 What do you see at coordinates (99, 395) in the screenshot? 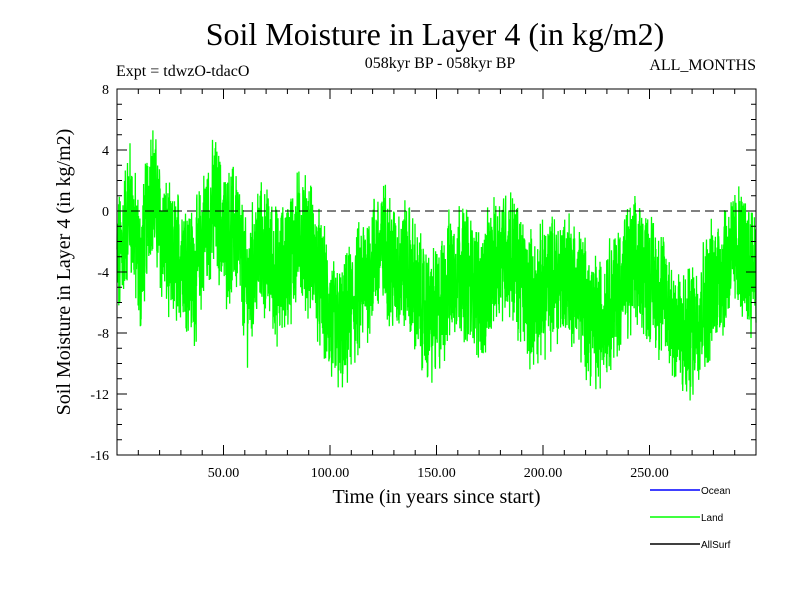
I see `y-tick-label: -12` at bounding box center [99, 395].